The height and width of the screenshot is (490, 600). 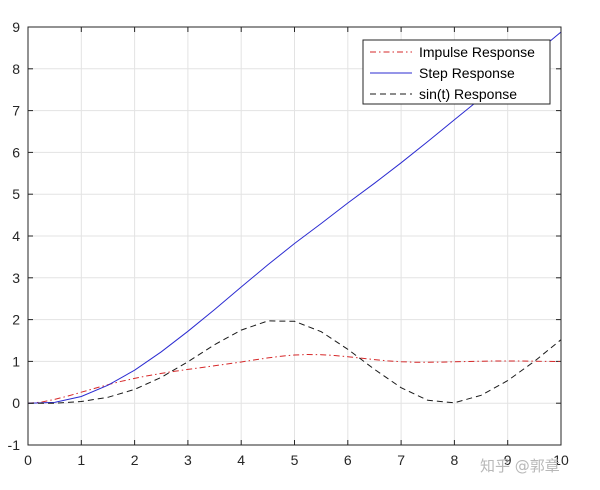 I want to click on y-tick-label: 0, so click(x=16, y=403).